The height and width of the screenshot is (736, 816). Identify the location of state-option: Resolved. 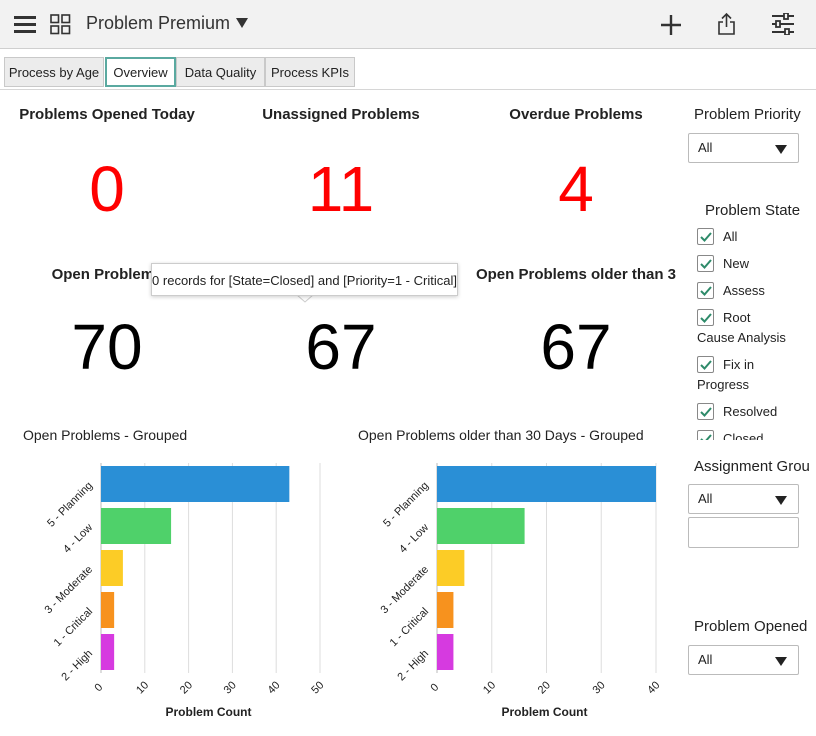
(743, 412).